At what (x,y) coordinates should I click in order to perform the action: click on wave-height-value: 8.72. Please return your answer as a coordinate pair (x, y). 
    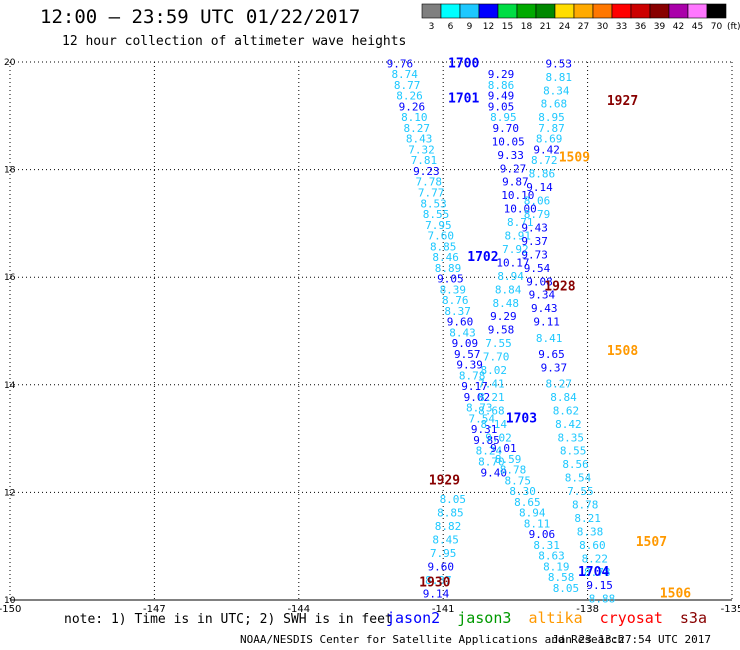
    Looking at the image, I should click on (544, 160).